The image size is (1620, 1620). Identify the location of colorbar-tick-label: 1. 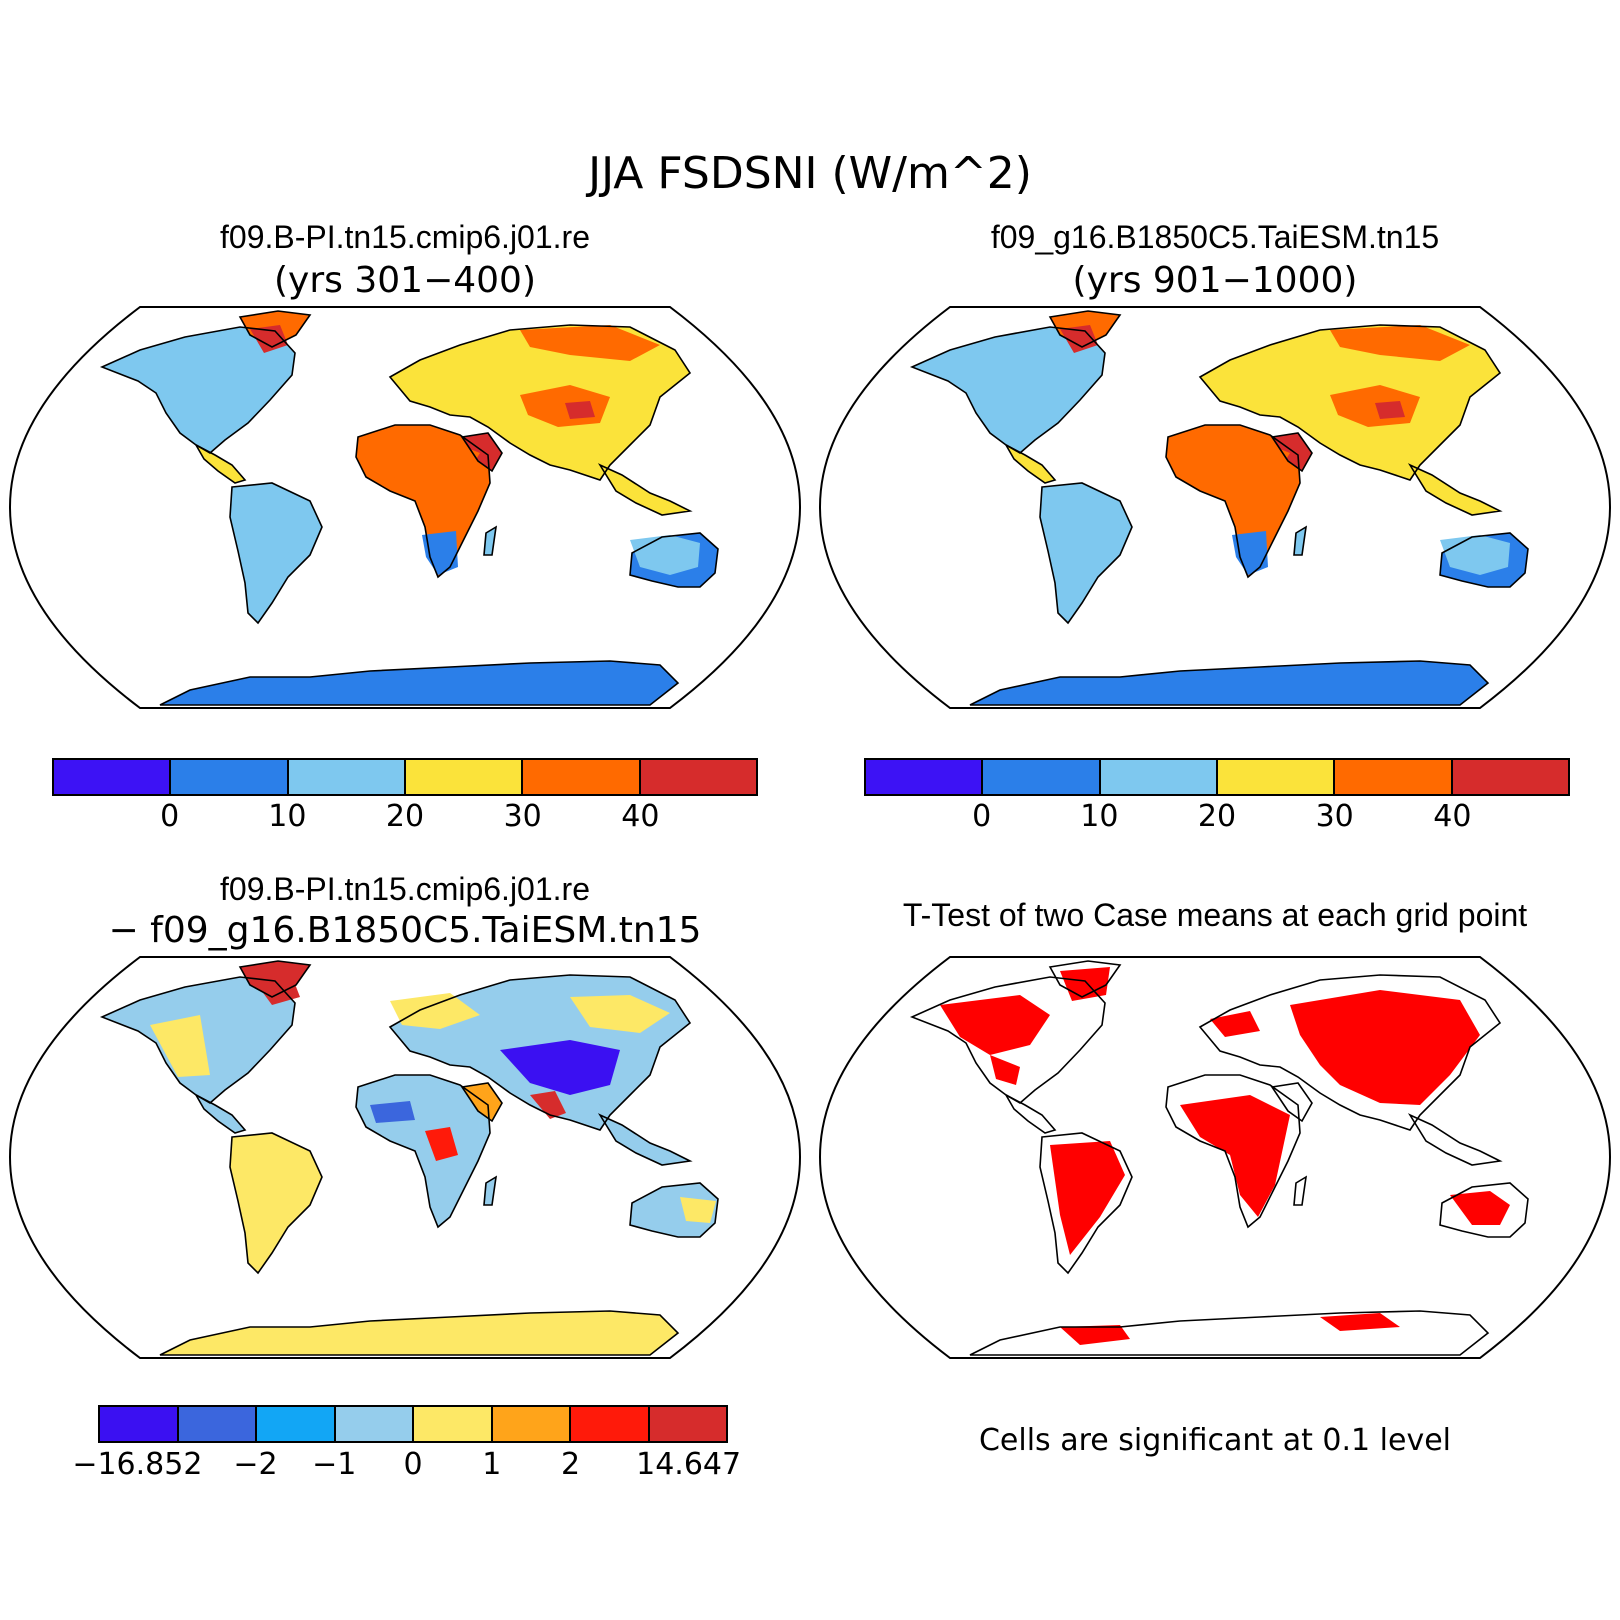
(492, 1464).